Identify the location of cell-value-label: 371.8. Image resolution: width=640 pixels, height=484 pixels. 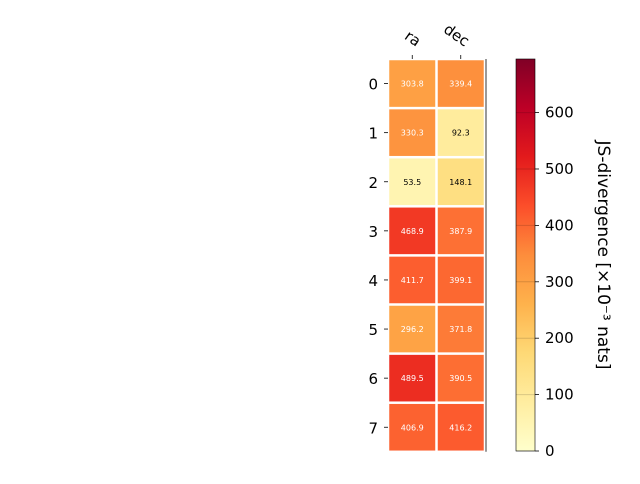
(460, 329).